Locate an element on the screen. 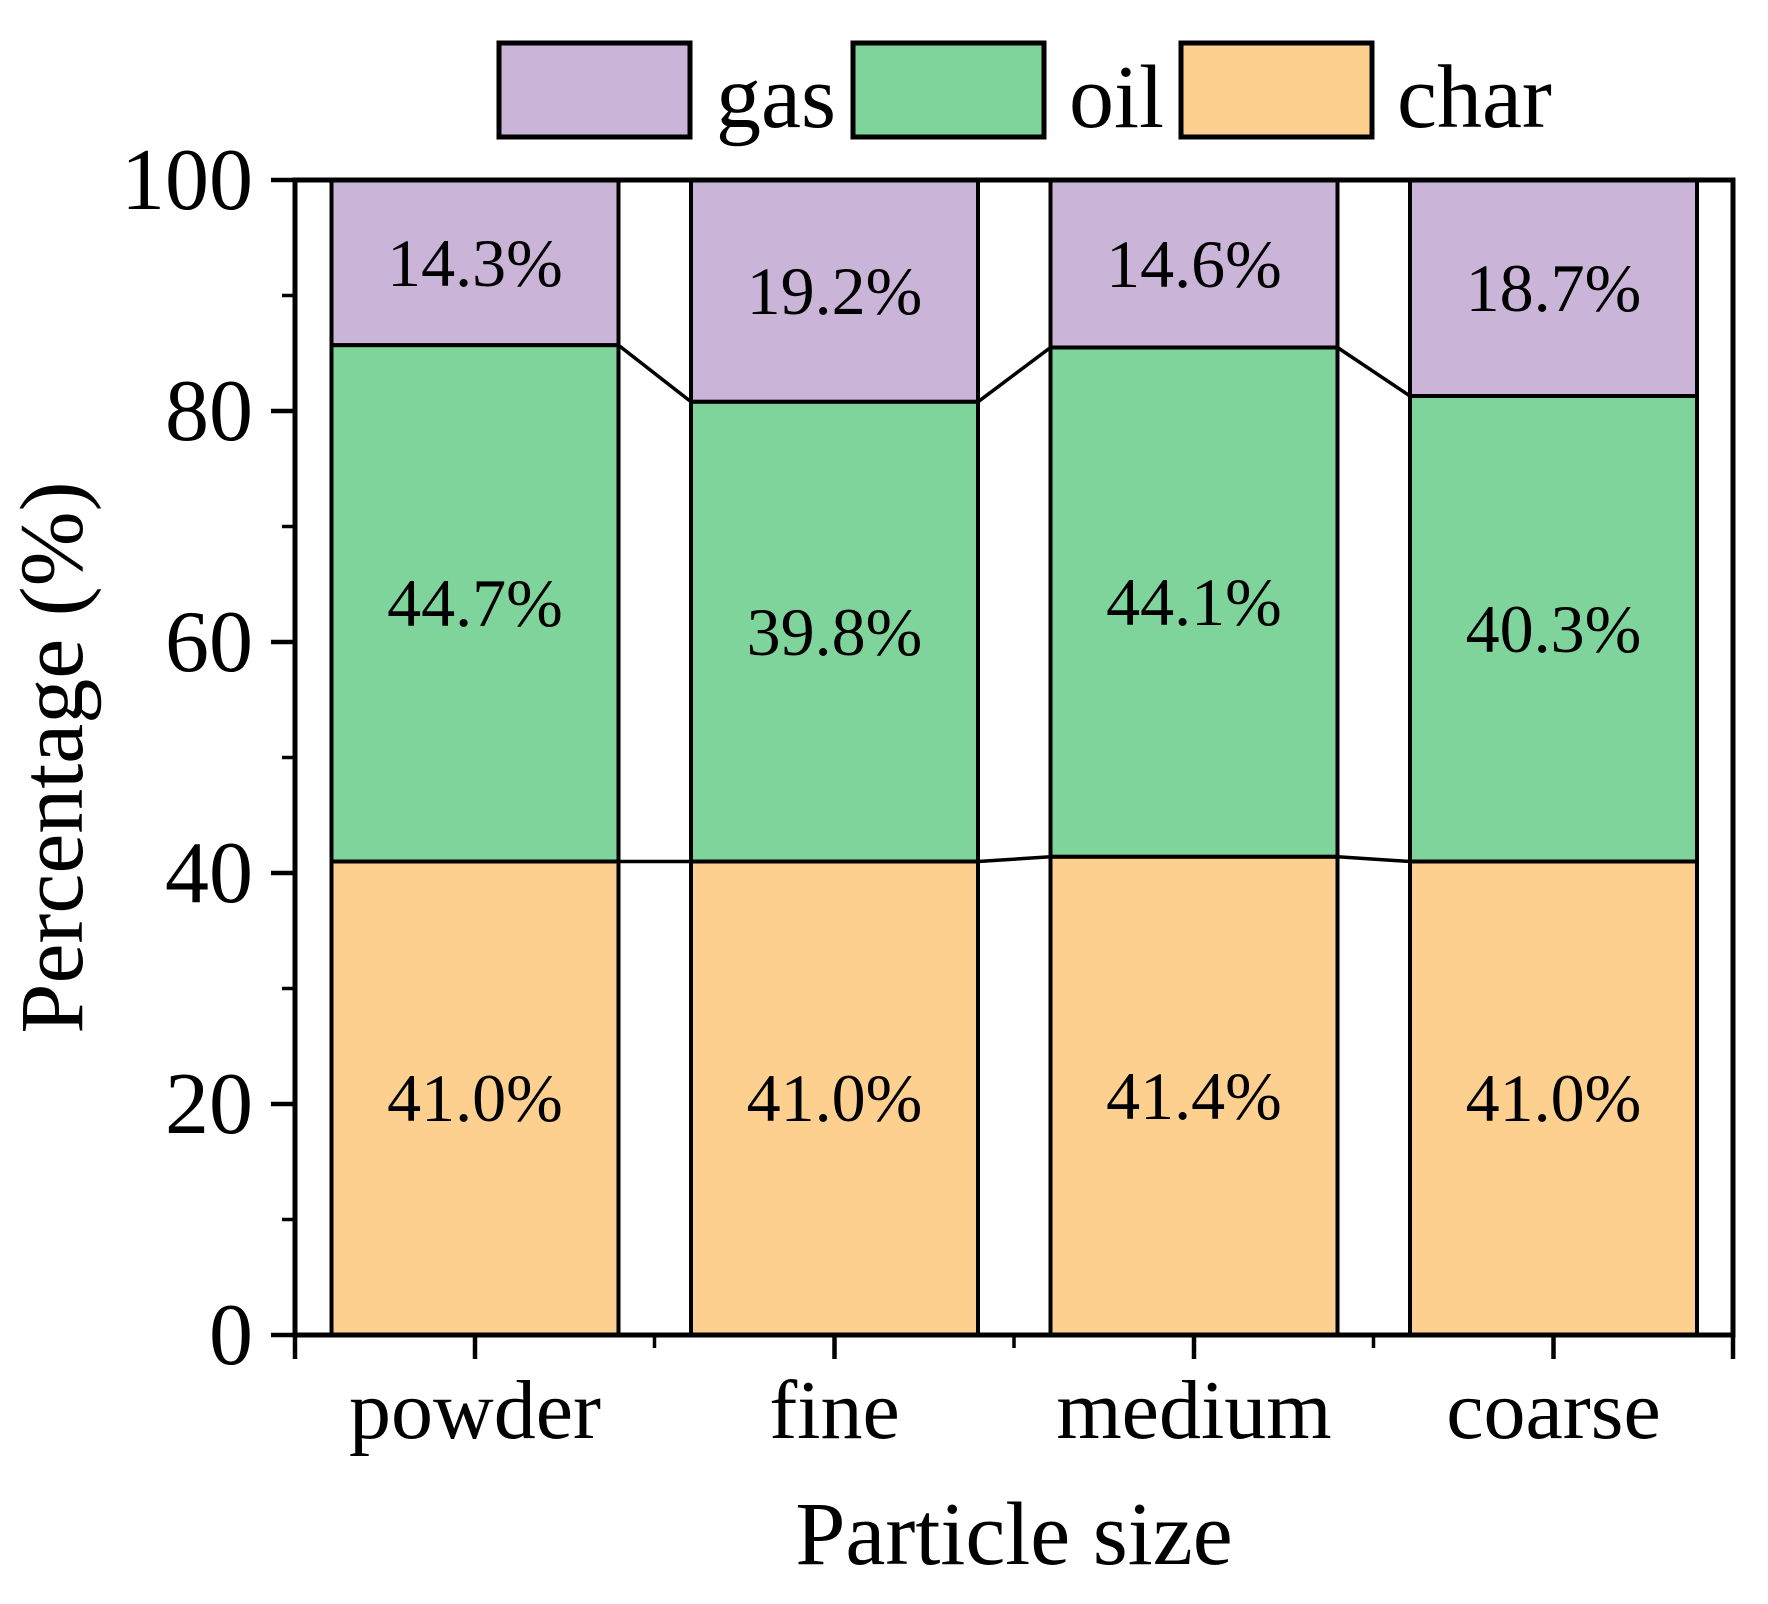  bar-medium-oil-label: 44.1% is located at coordinates (1194, 602).